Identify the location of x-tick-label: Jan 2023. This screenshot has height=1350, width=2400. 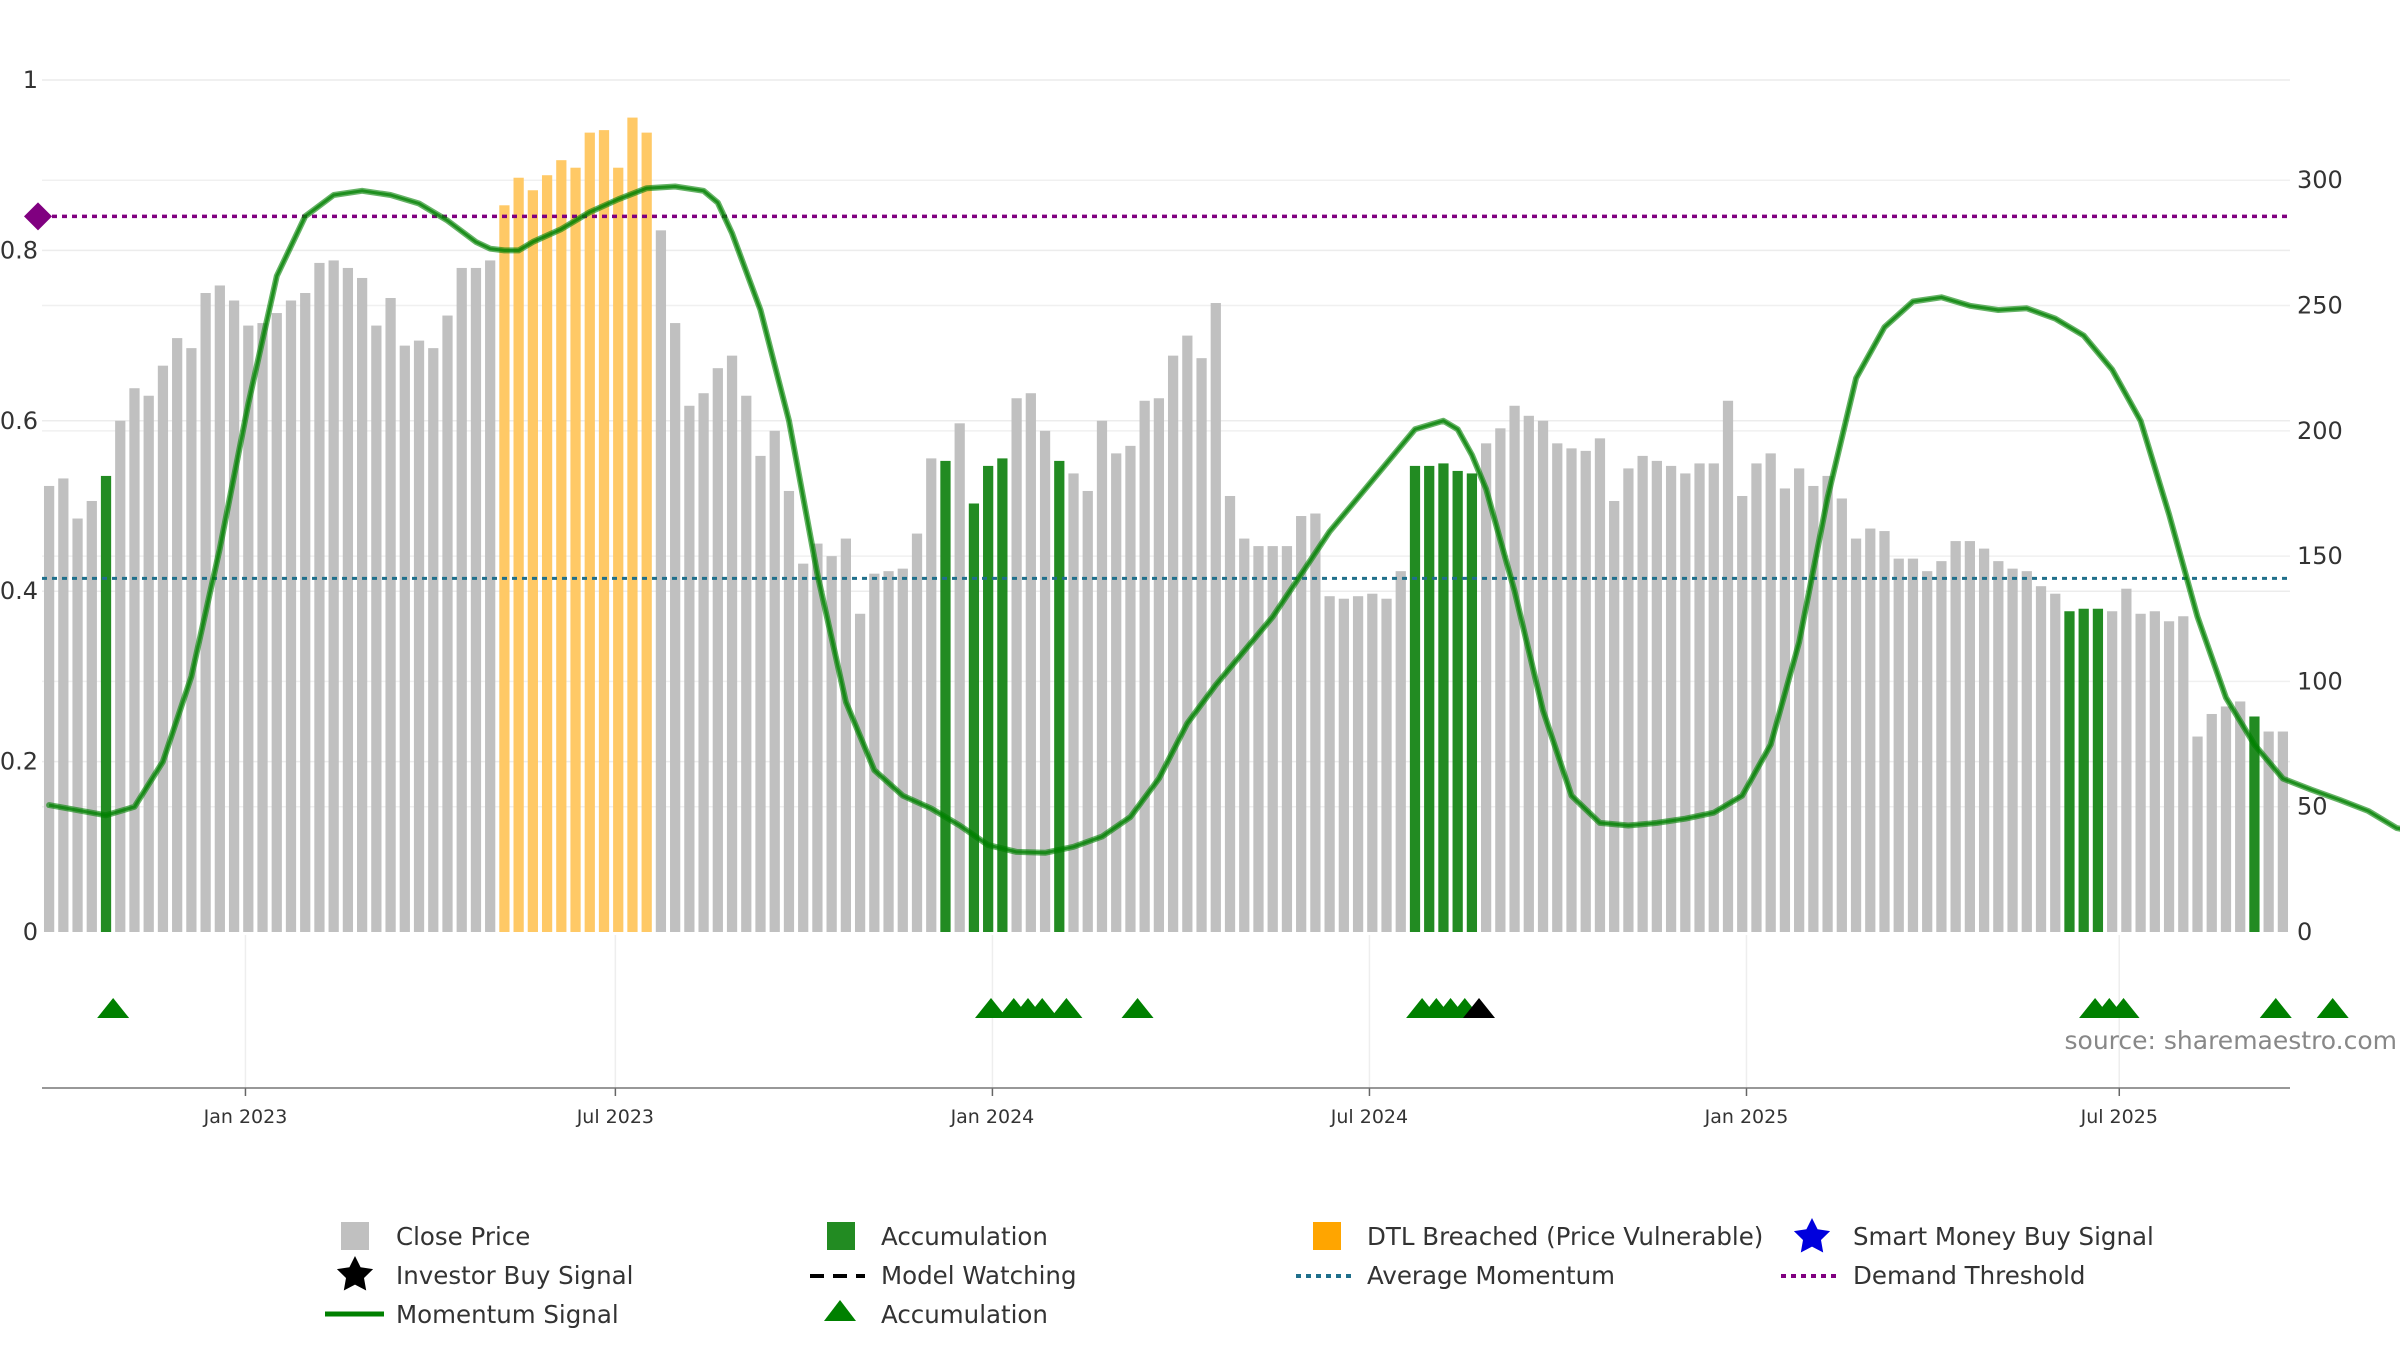
(245, 1117).